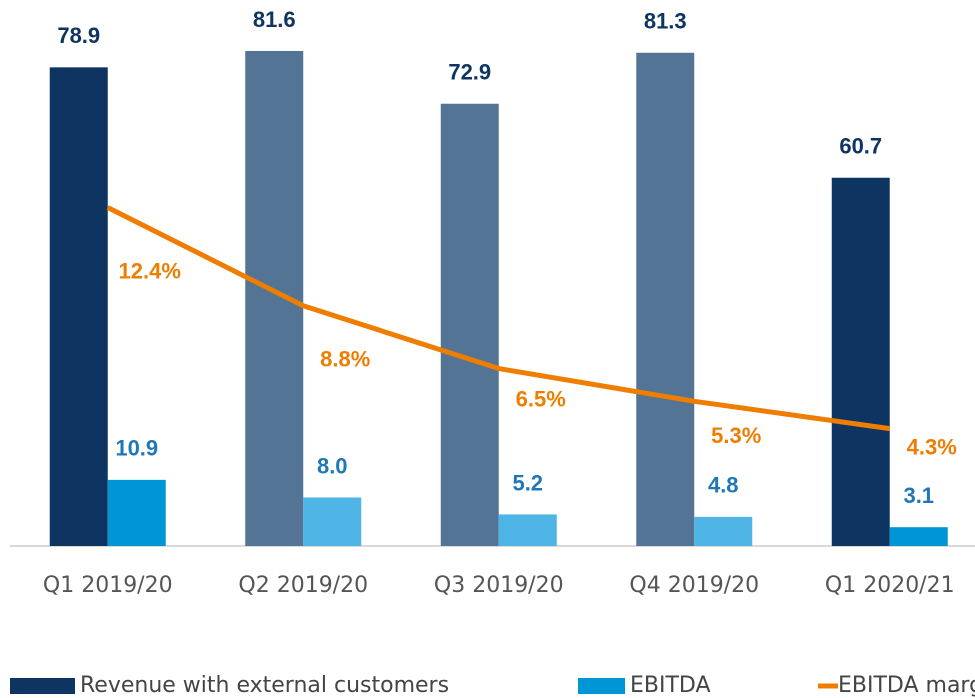 The width and height of the screenshot is (975, 698). I want to click on value-label: 6.5%, so click(541, 398).